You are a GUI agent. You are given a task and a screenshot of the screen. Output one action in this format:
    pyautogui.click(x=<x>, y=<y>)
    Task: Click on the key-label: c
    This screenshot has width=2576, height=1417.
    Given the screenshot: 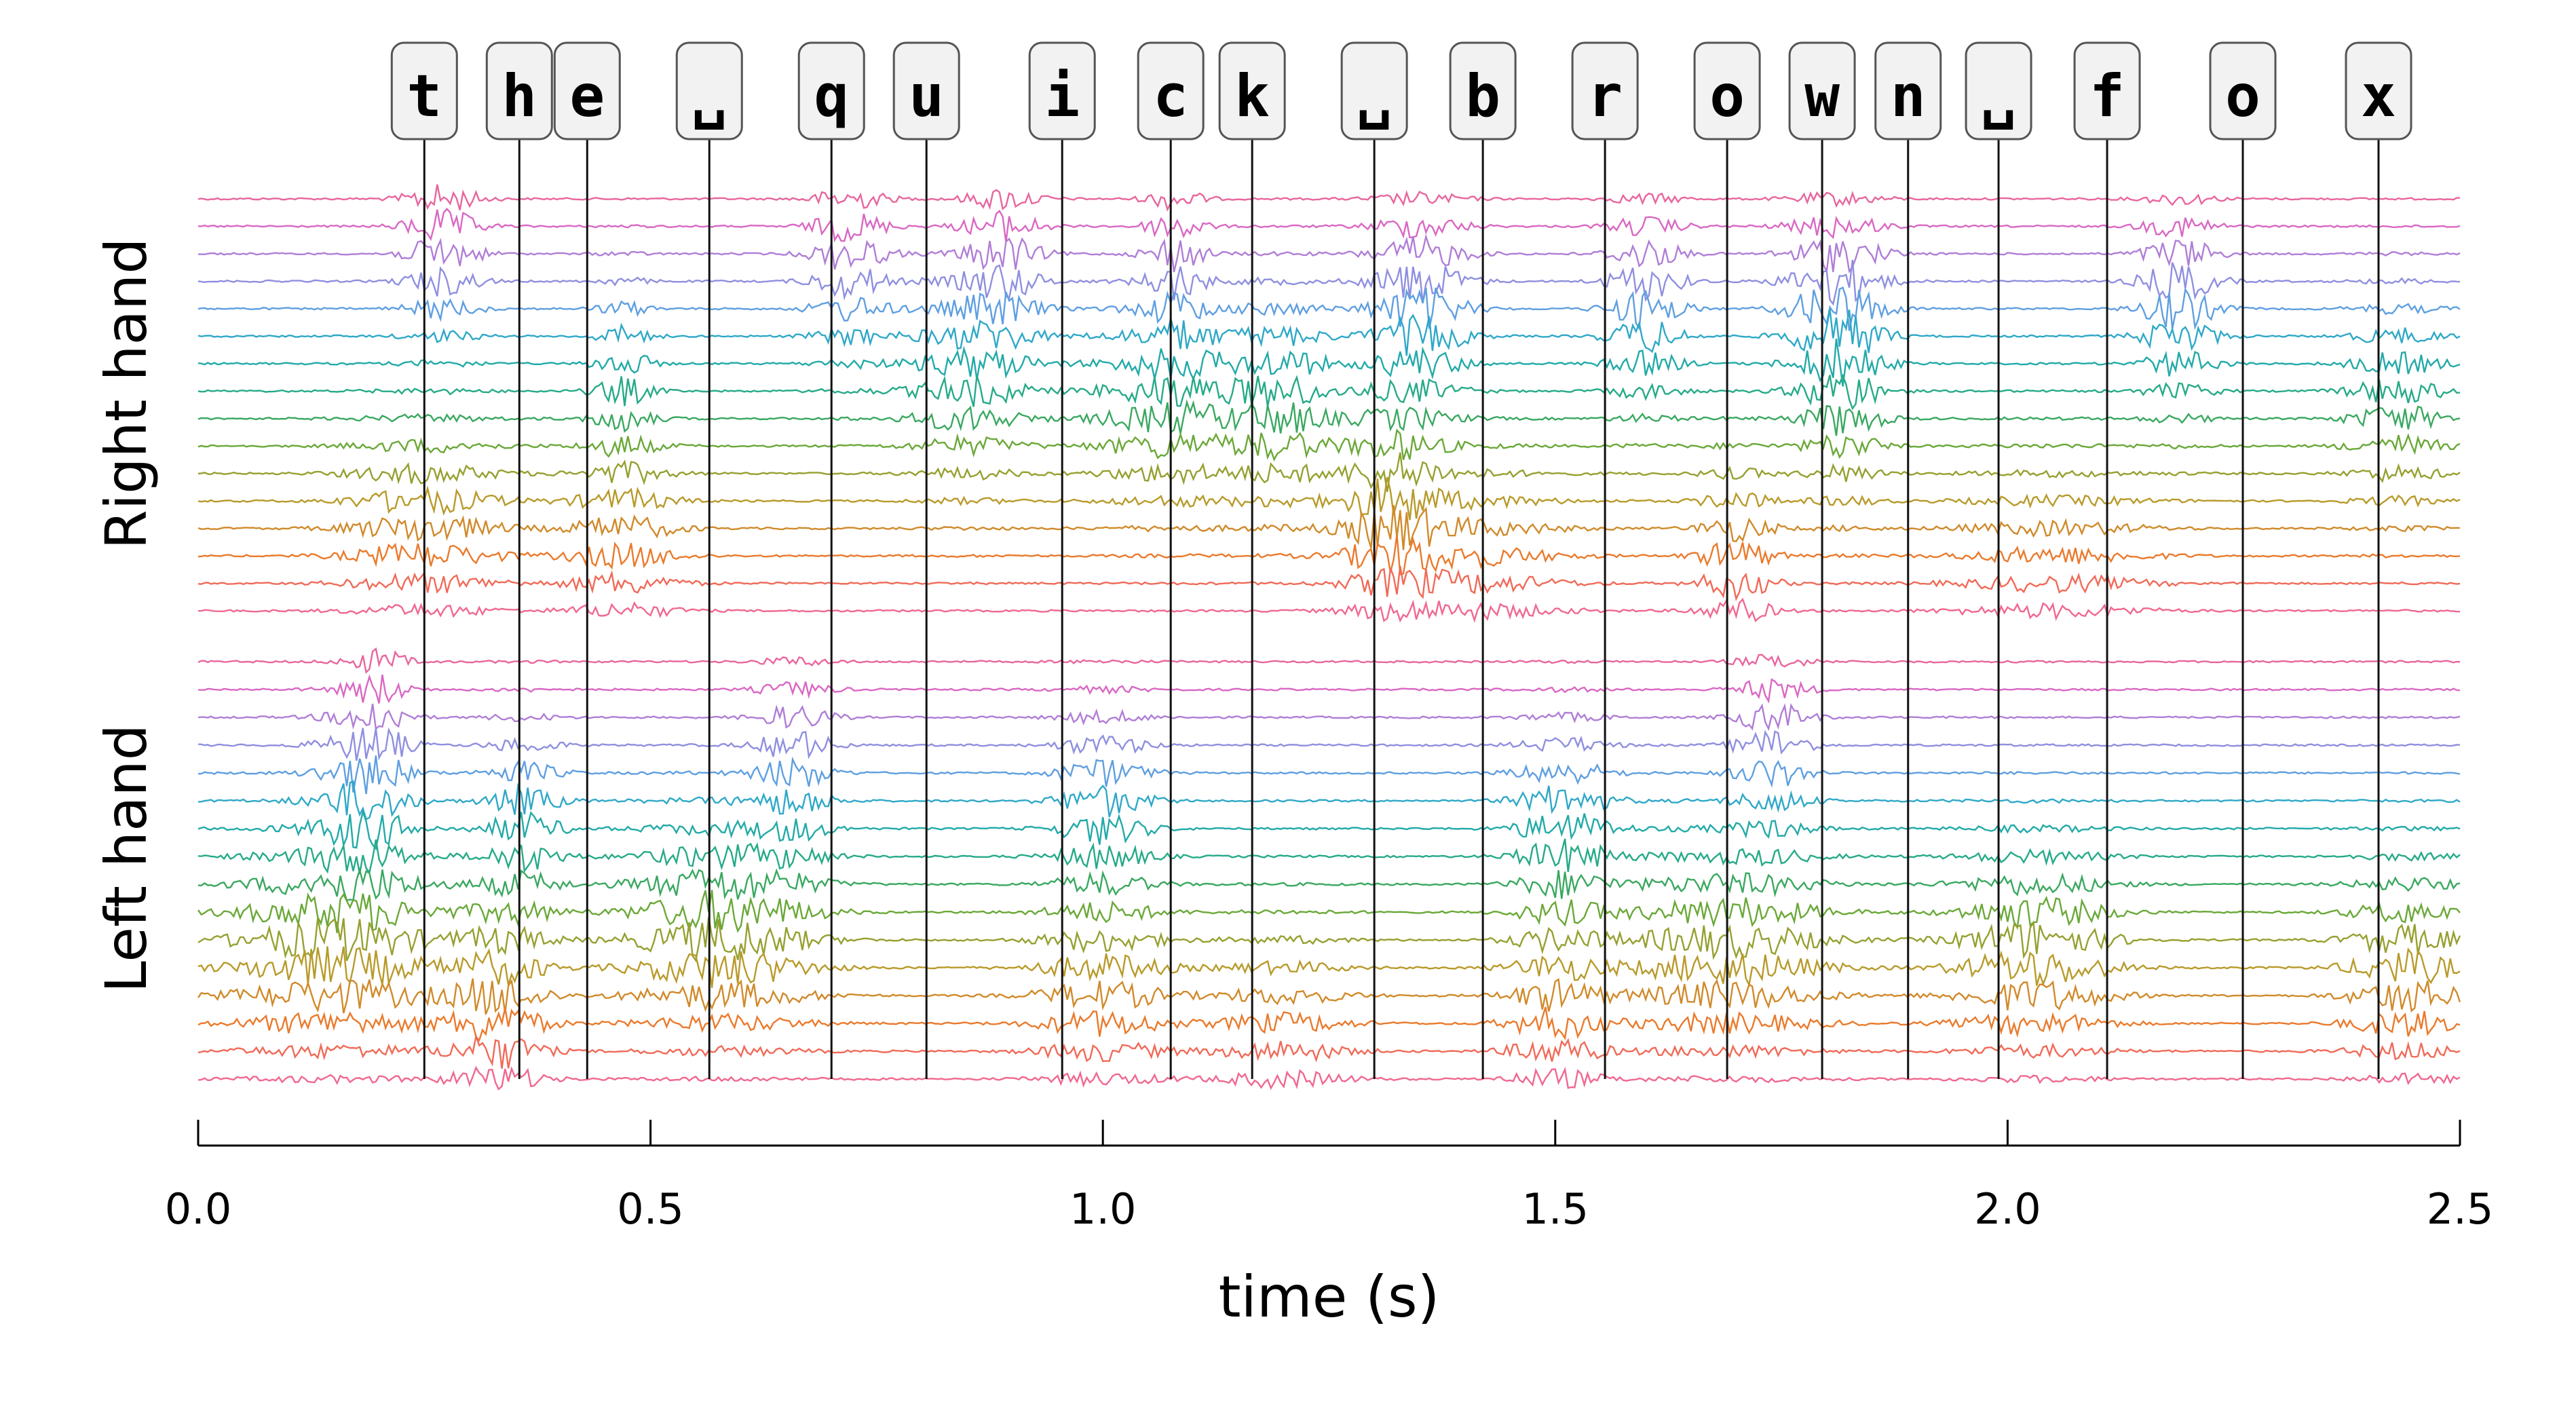 What is the action you would take?
    pyautogui.click(x=1170, y=96)
    